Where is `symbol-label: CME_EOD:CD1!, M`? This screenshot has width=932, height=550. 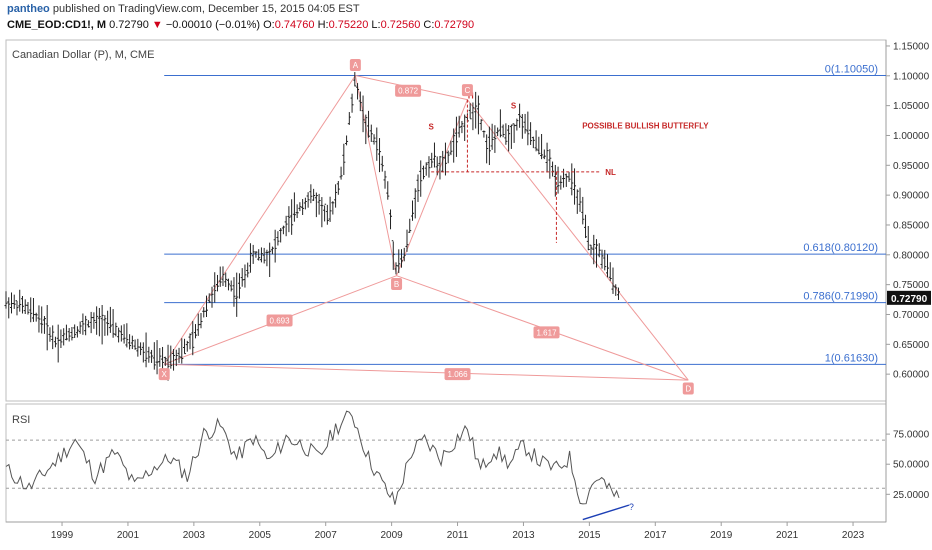 symbol-label: CME_EOD:CD1!, M is located at coordinates (57, 25).